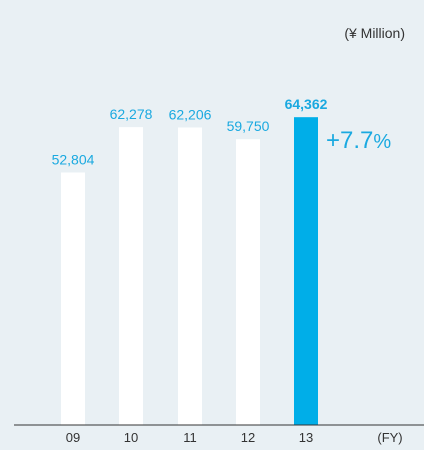 This screenshot has height=450, width=424. What do you see at coordinates (389, 437) in the screenshot?
I see `x-unit-label: (FY)` at bounding box center [389, 437].